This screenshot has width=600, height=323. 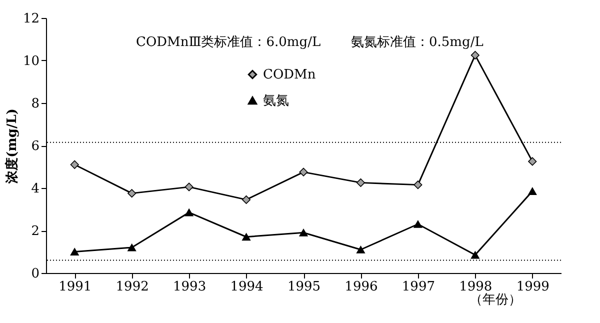 I want to click on x-tick-label: 1998, so click(x=475, y=287).